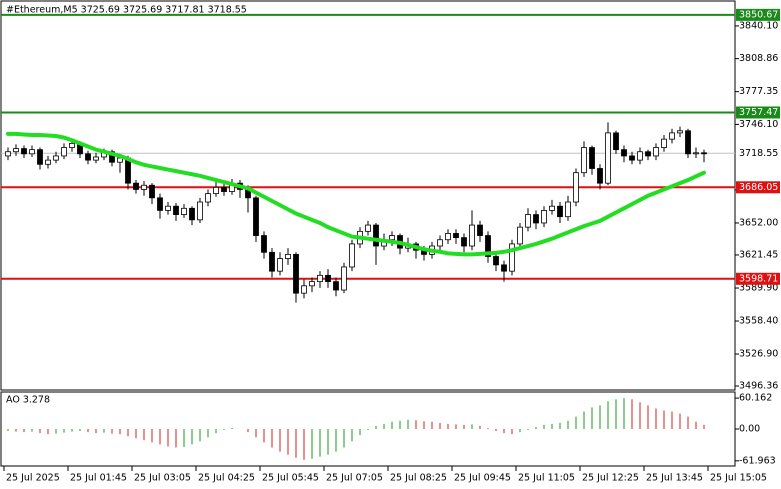 This screenshot has height=489, width=781. Describe the element at coordinates (758, 354) in the screenshot. I see `y-tick-label: 3526.90` at that location.